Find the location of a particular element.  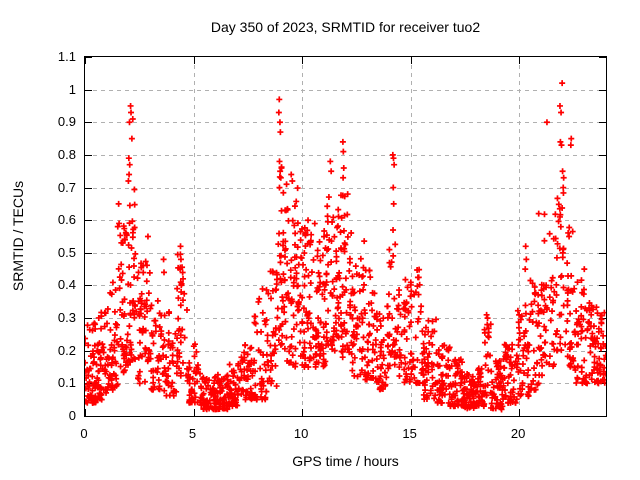

x-axis-title: GPS time / hours is located at coordinates (345, 461).